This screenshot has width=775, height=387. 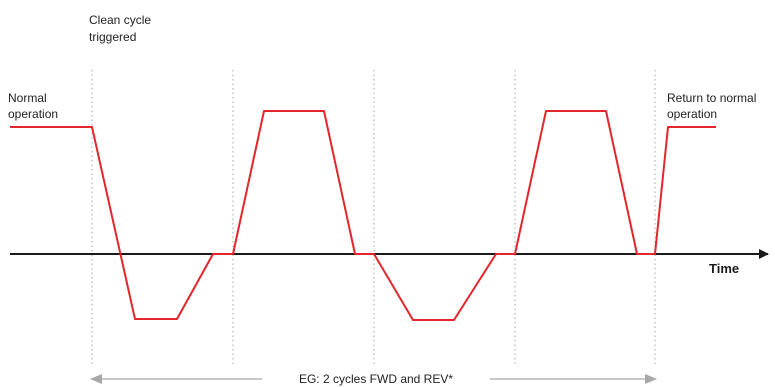 What do you see at coordinates (651, 379) in the screenshot?
I see `span-arrow-right-head` at bounding box center [651, 379].